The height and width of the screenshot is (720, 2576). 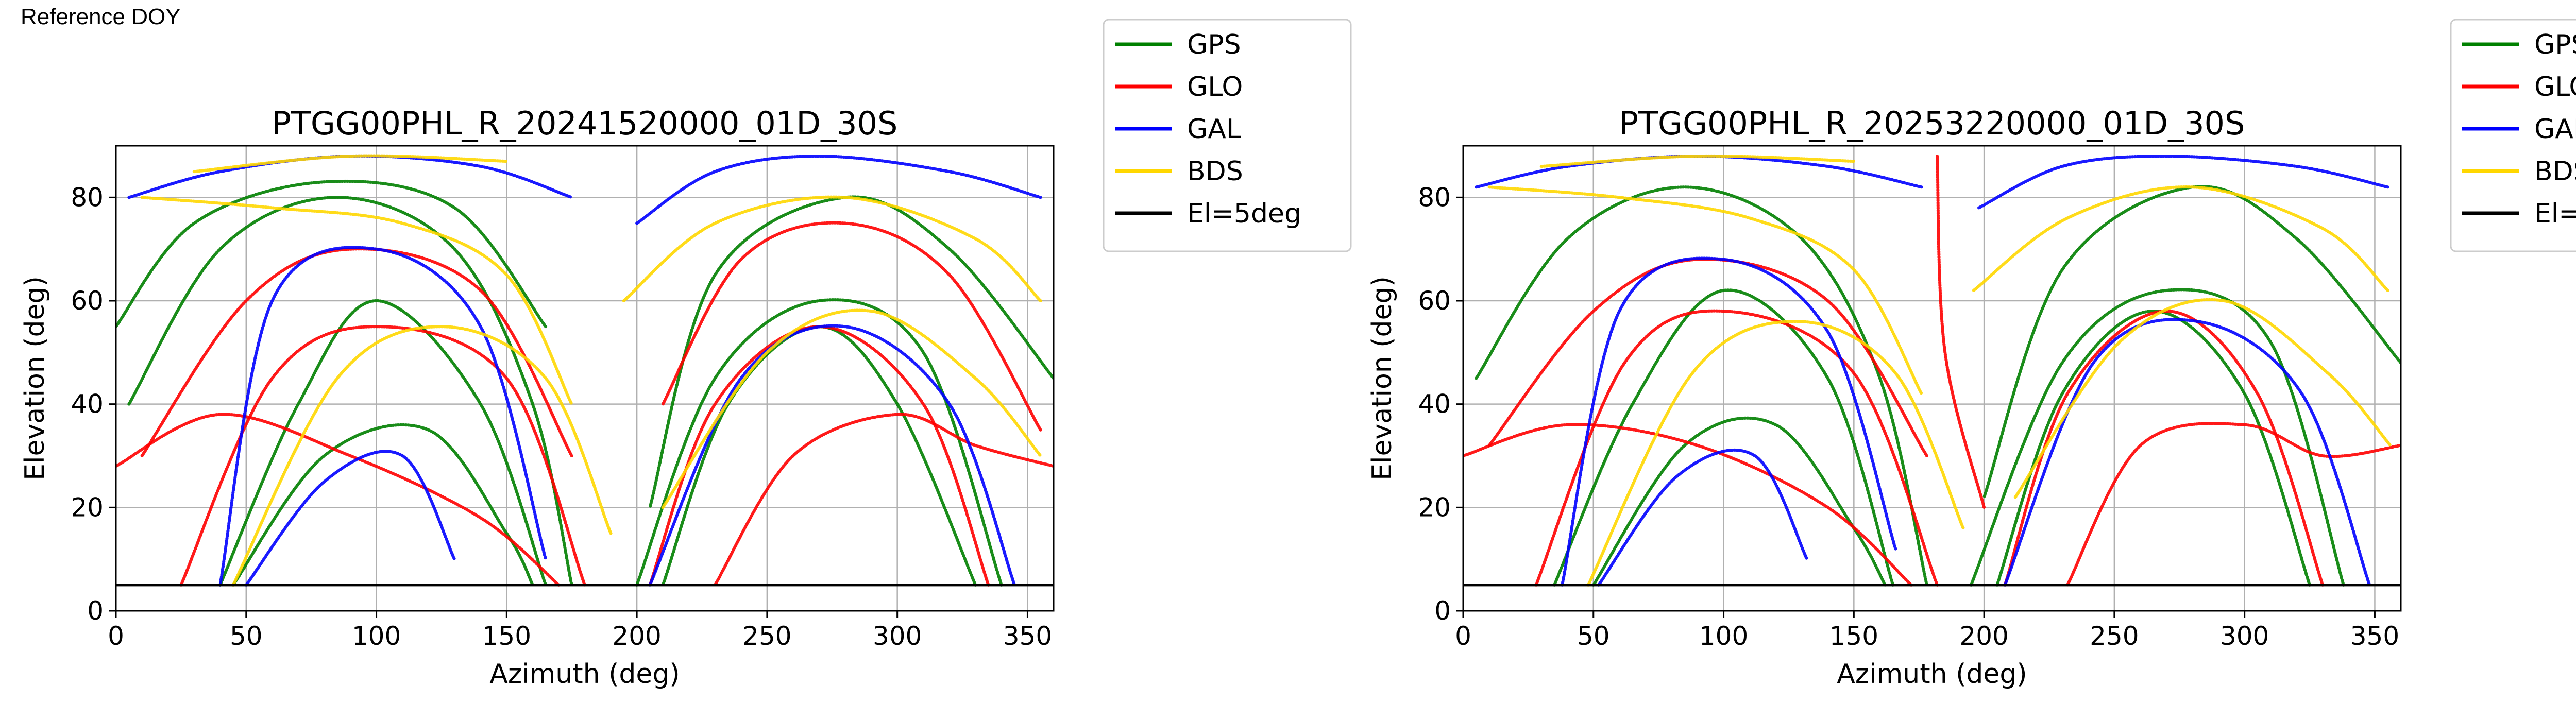 I want to click on reference-doy-label: Reference DOY, so click(x=101, y=16).